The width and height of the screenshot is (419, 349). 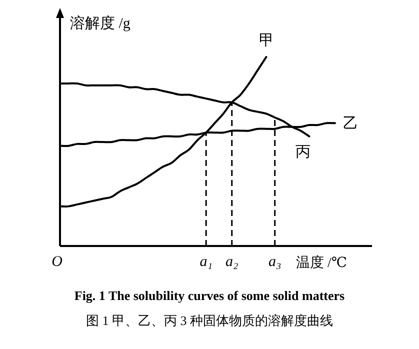 What do you see at coordinates (350, 124) in the screenshot?
I see `series-label: 乙` at bounding box center [350, 124].